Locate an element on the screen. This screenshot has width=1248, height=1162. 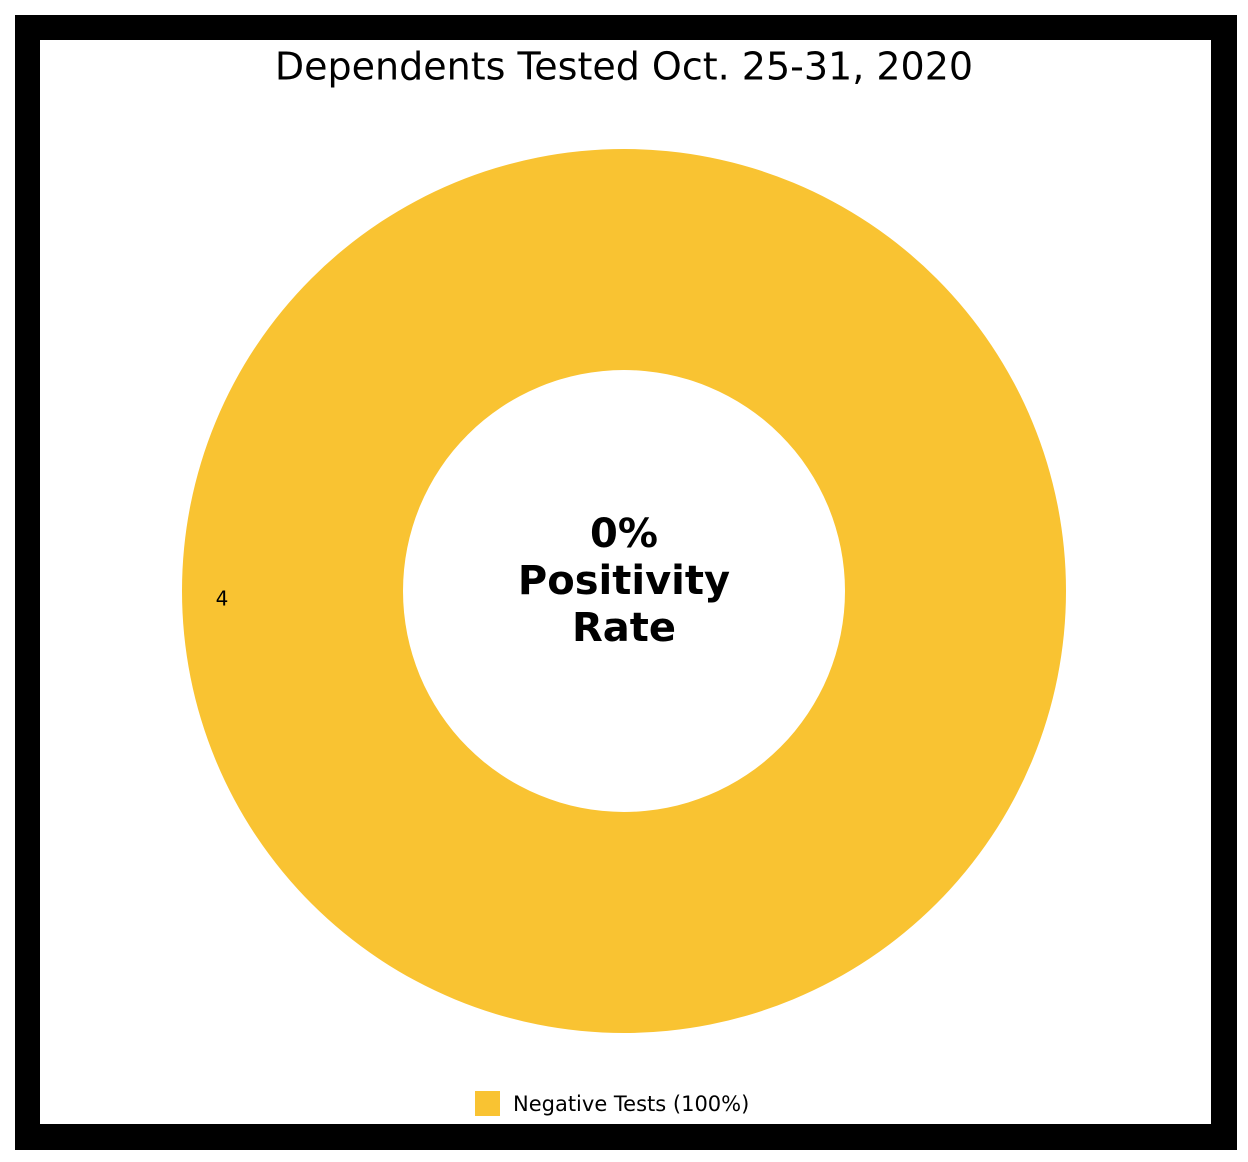
legend-swatch is located at coordinates (487, 1103).